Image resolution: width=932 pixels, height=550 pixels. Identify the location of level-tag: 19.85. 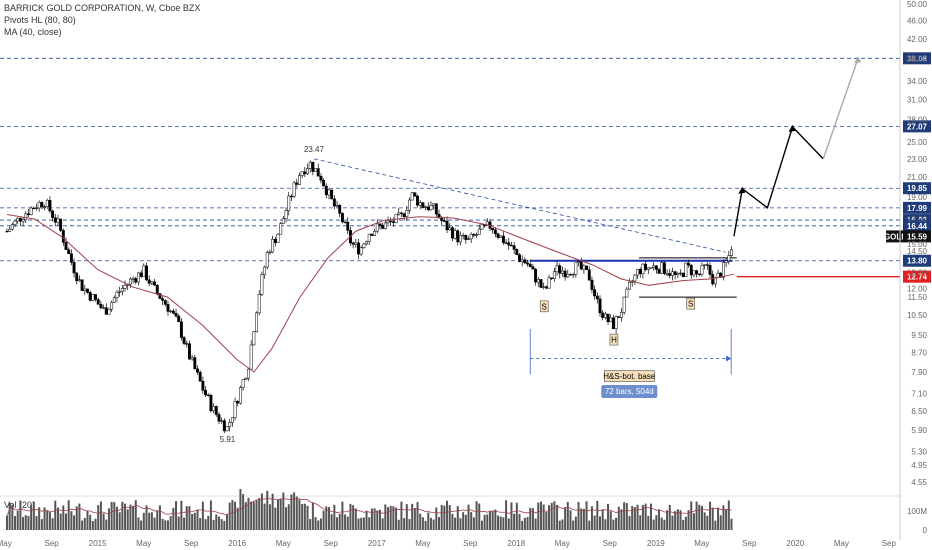
(917, 188).